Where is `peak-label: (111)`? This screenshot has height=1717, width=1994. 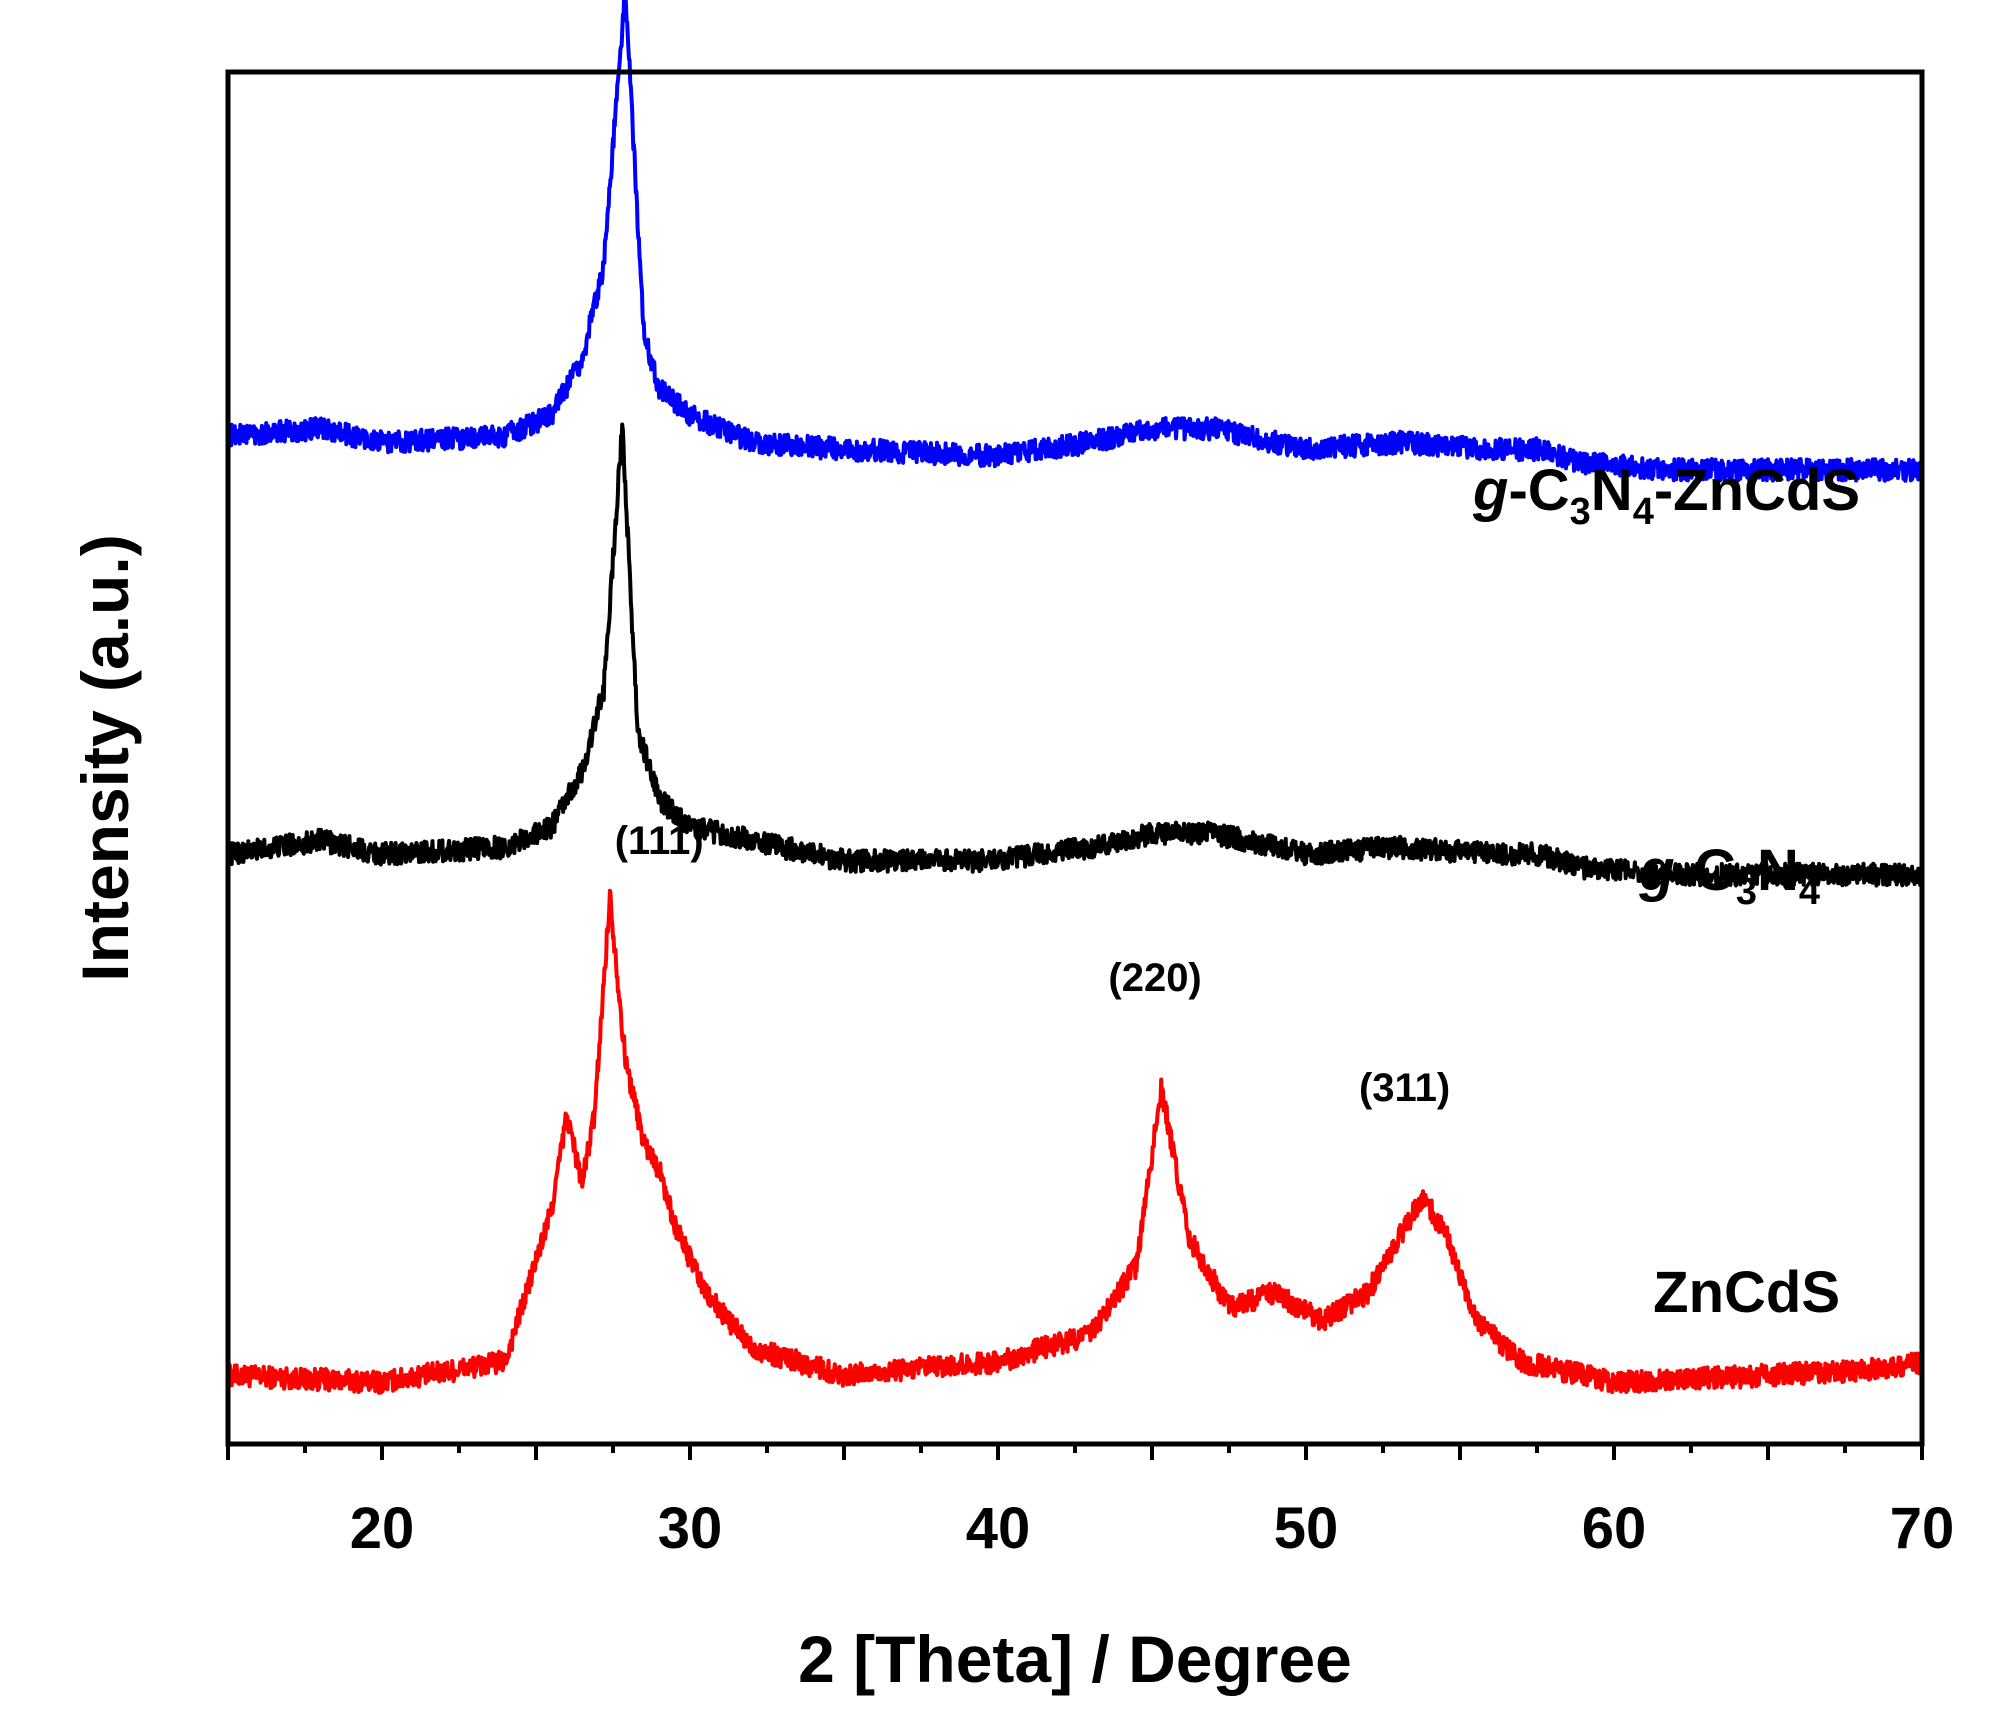 peak-label: (111) is located at coordinates (659, 841).